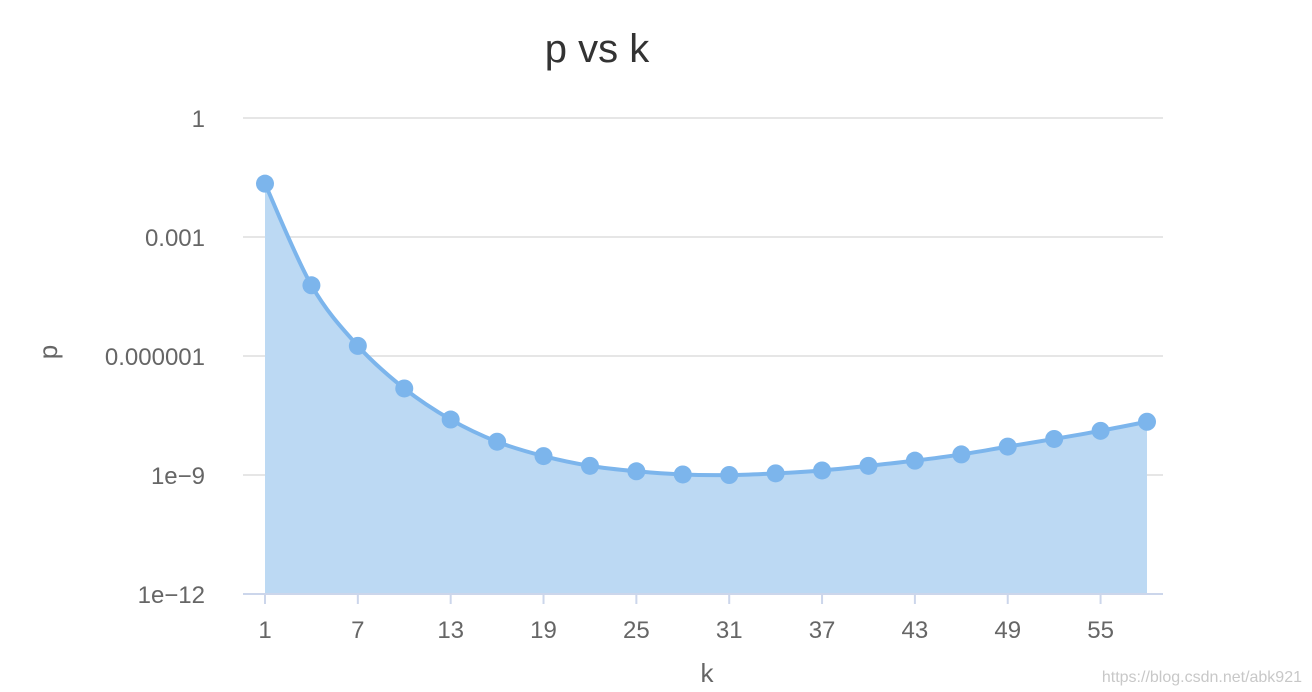  Describe the element at coordinates (171, 595) in the screenshot. I see `y-tick-label: 1e−12` at that location.